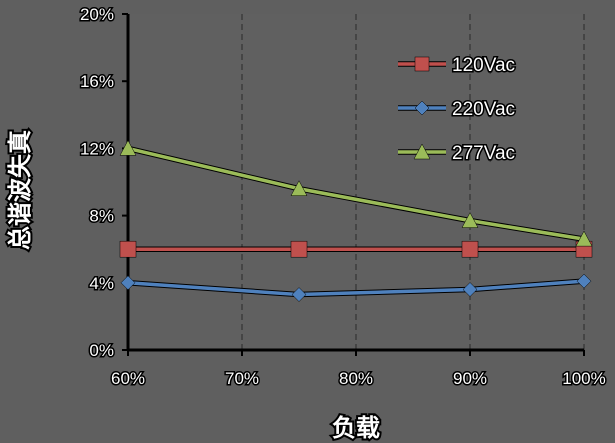 The width and height of the screenshot is (615, 443). I want to click on y-tick-label: 12%, so click(97, 148).